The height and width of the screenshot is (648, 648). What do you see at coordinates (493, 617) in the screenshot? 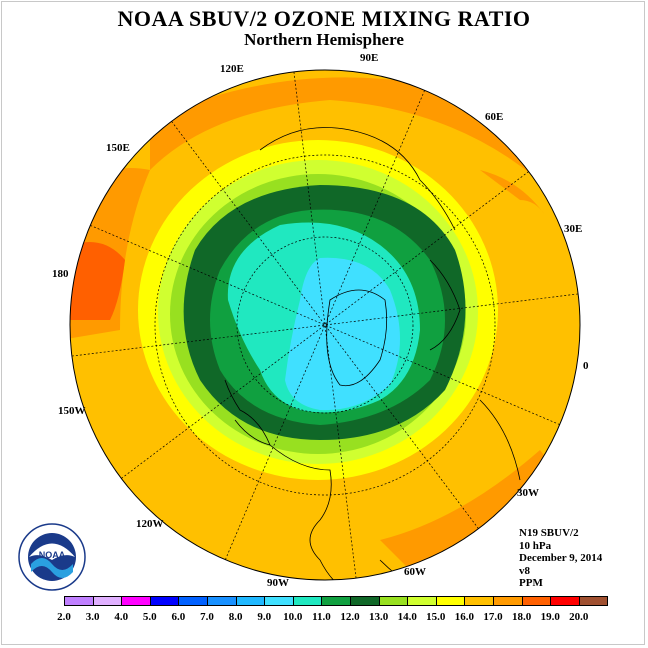
I see `colorbar-tick-label: 17.0` at bounding box center [493, 617].